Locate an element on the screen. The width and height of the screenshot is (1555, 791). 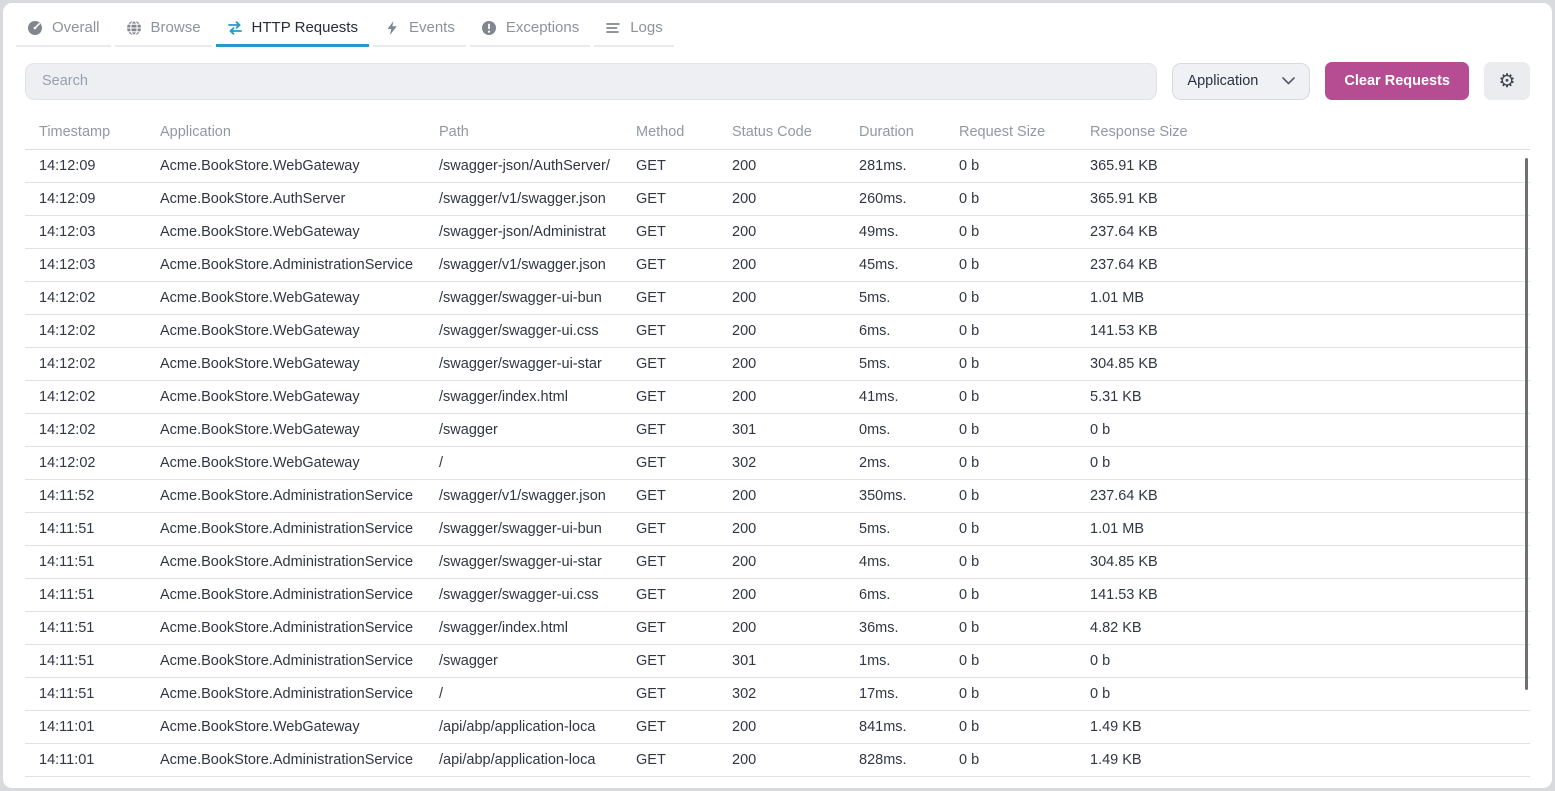
cell-duration: 45ms. is located at coordinates (879, 265).